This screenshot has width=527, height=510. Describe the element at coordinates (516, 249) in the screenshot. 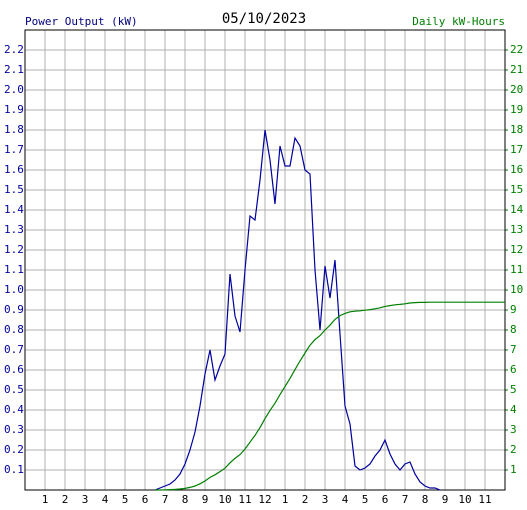

I see `y2-tick-label: 12` at that location.